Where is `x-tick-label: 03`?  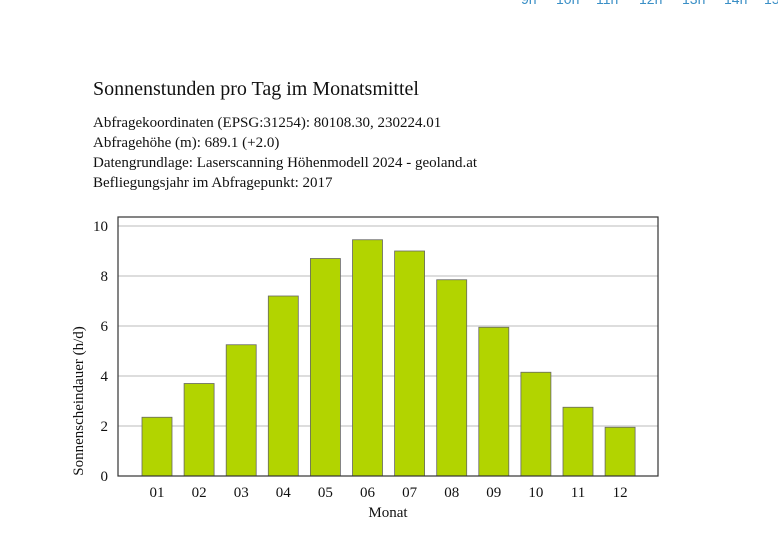
x-tick-label: 03 is located at coordinates (241, 493).